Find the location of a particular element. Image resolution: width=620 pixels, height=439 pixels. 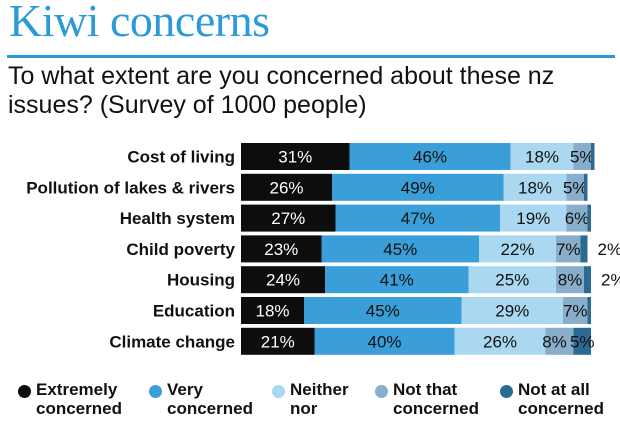

legend-label: Neither nor is located at coordinates (319, 399).